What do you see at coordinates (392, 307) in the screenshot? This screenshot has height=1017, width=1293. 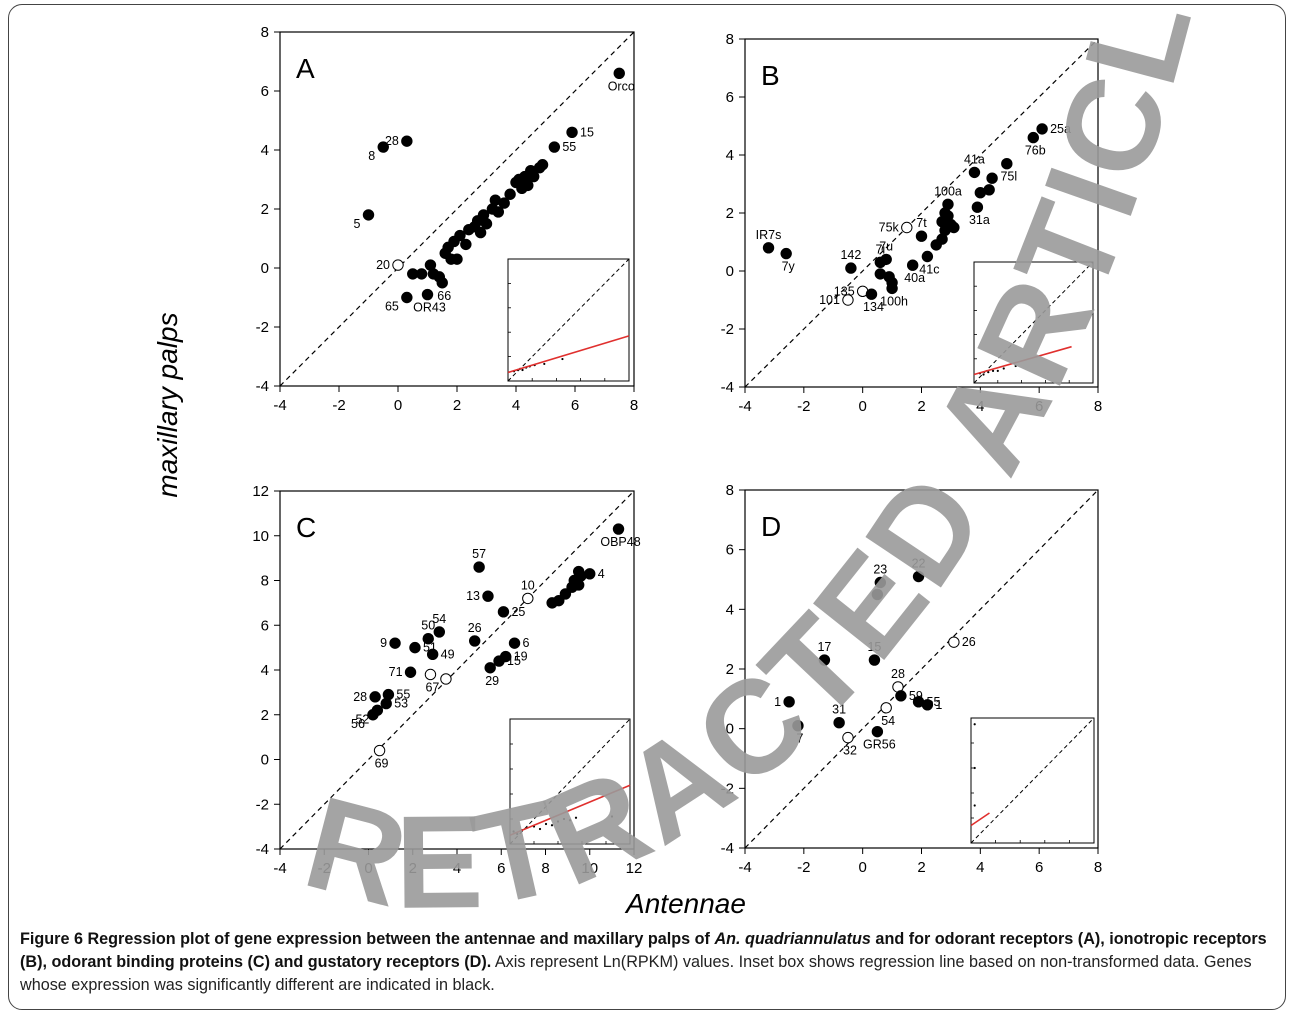 I see `point-label: 65` at bounding box center [392, 307].